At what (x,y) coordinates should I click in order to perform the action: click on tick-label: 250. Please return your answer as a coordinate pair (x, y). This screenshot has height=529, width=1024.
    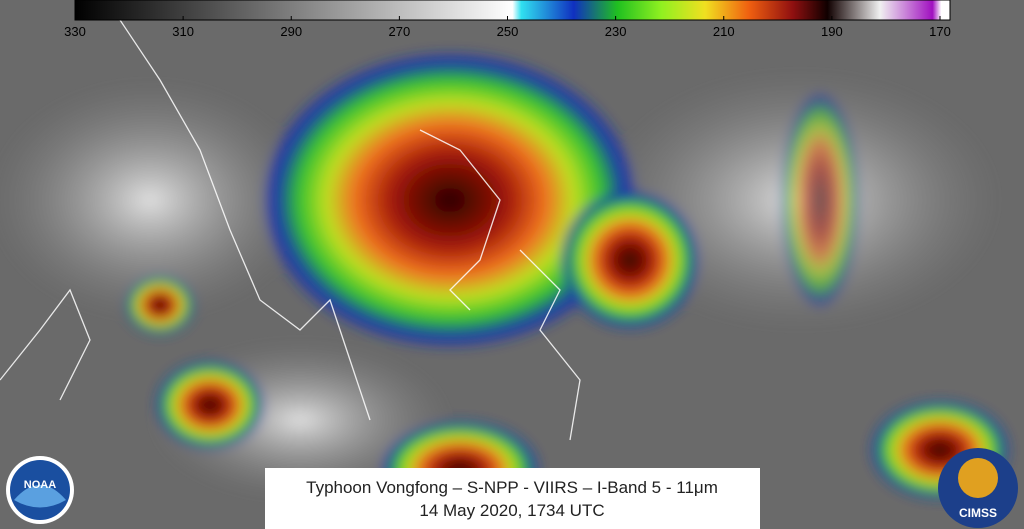
    Looking at the image, I should click on (508, 31).